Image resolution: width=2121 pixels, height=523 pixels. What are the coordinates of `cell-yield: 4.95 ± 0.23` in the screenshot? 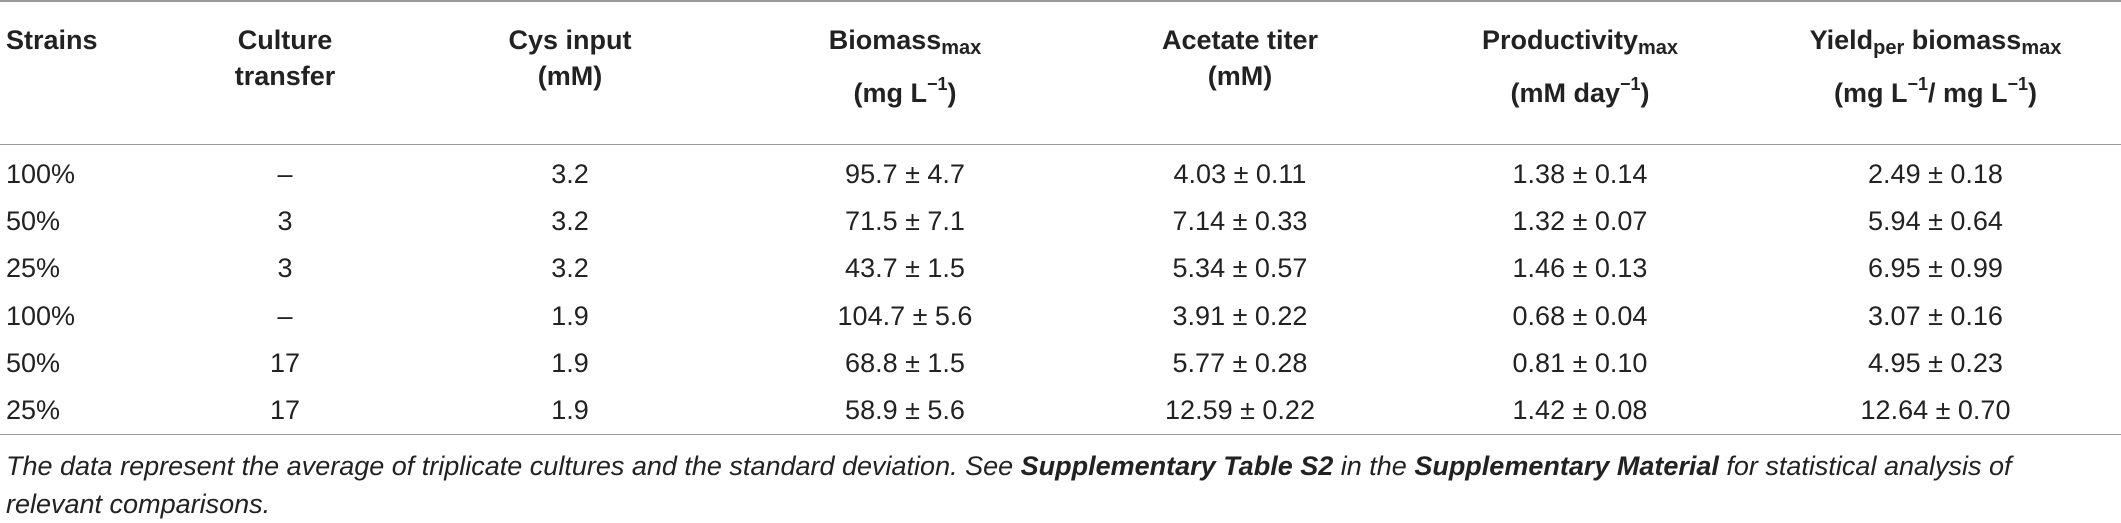 It's located at (1935, 363).